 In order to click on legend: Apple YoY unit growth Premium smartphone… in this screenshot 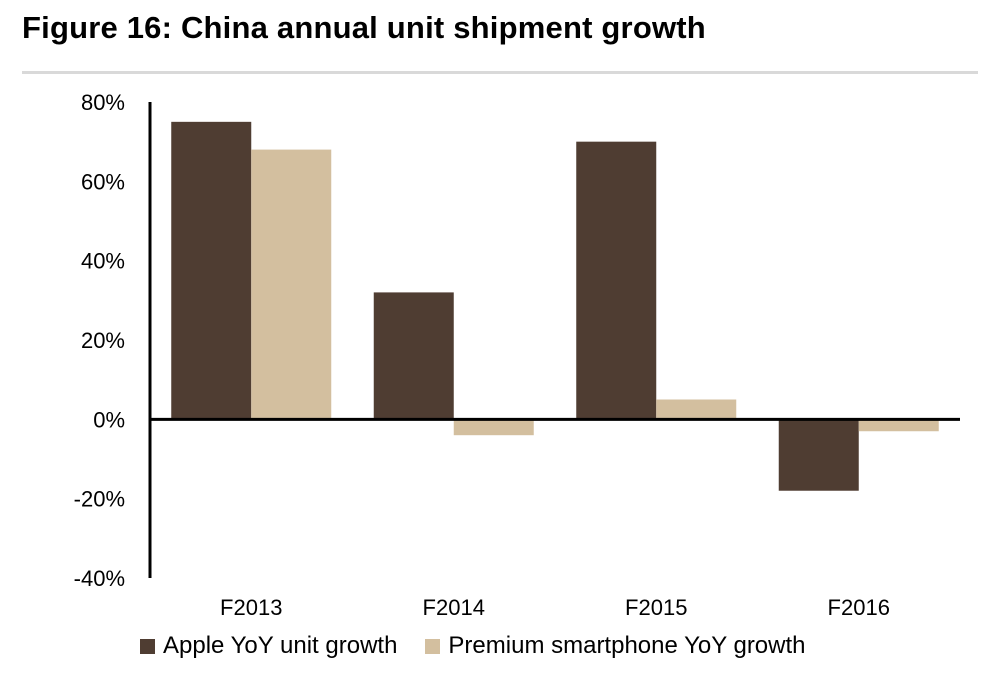, I will do `click(487, 646)`.